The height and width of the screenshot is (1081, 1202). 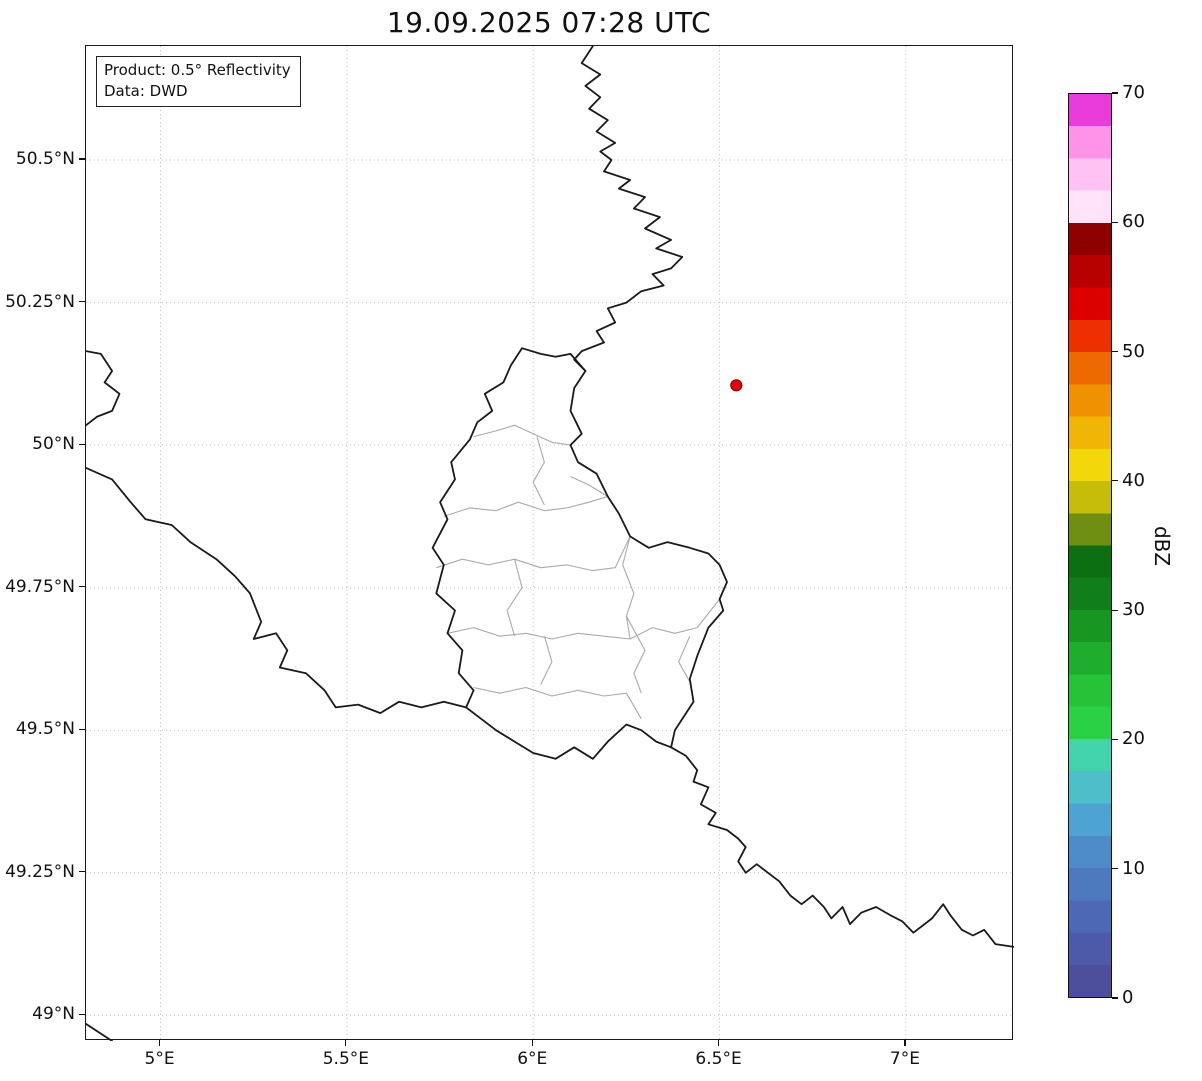 I want to click on colorbar-tick-label: 0, so click(x=1128, y=997).